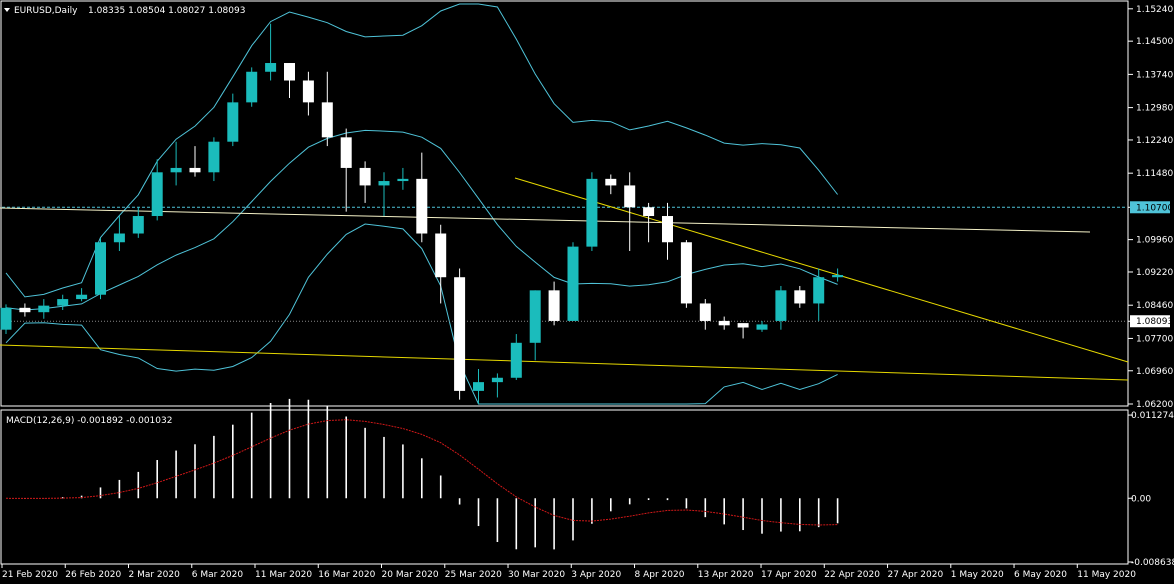 This screenshot has width=1174, height=584. What do you see at coordinates (1154, 273) in the screenshot?
I see `price-tick-label: 1.09220` at bounding box center [1154, 273].